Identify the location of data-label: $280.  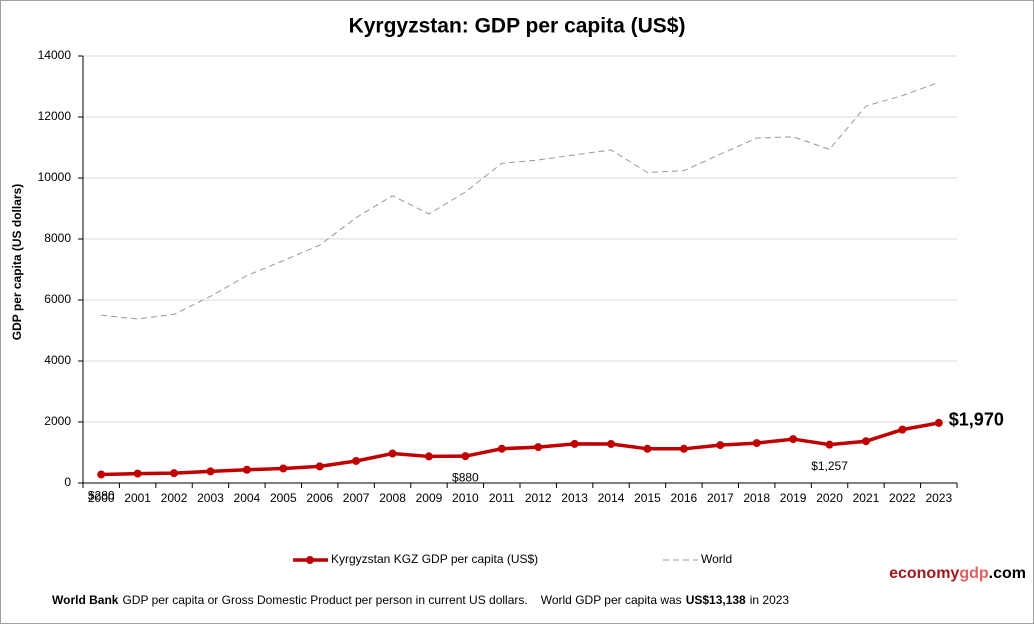
(101, 496).